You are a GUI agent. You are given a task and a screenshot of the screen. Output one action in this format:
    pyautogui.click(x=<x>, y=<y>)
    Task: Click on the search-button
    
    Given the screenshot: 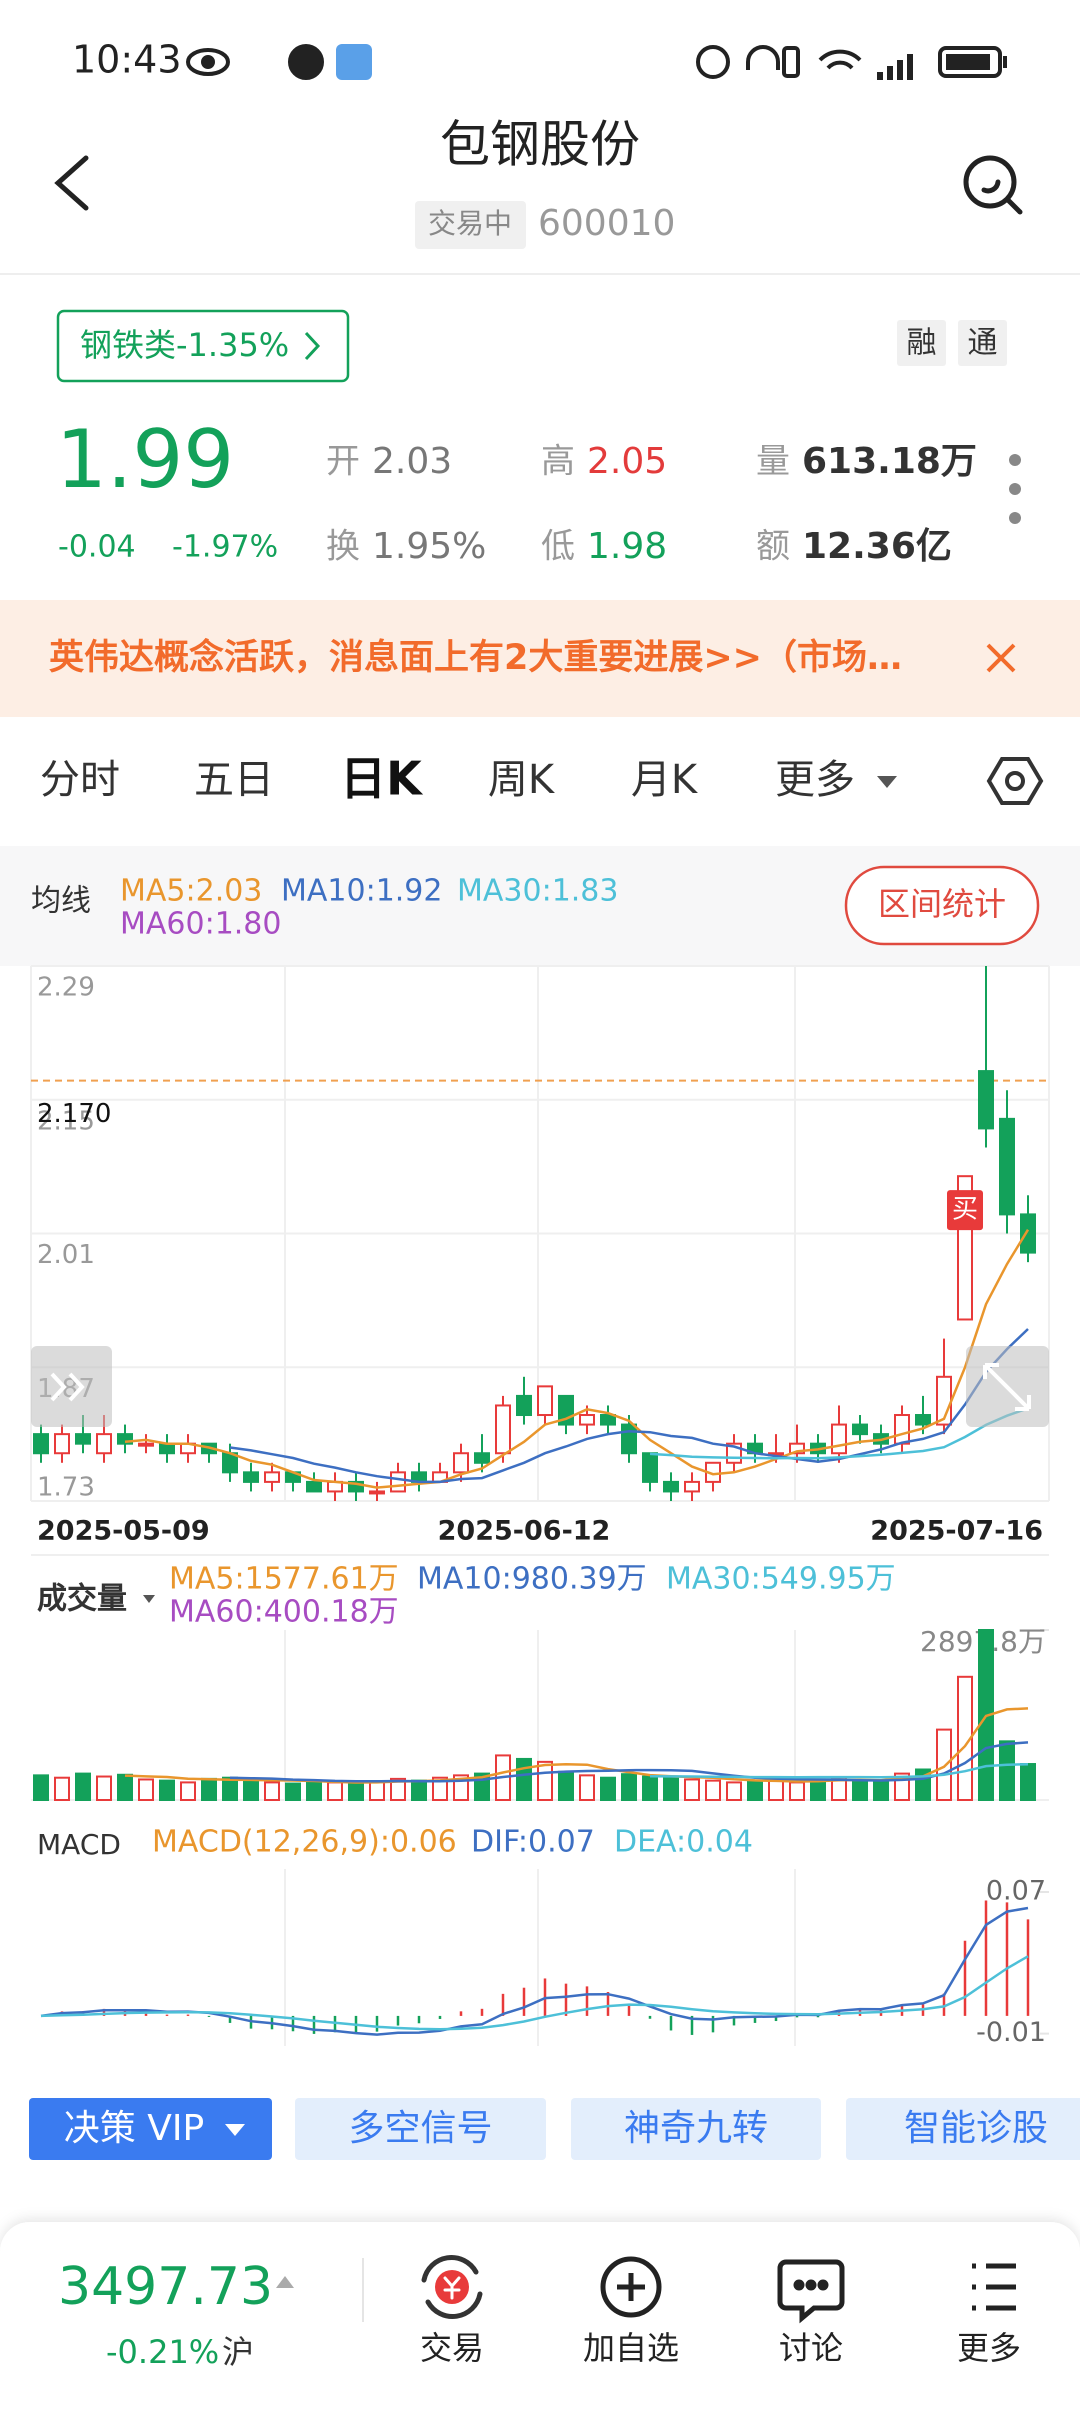 What is the action you would take?
    pyautogui.click(x=993, y=185)
    